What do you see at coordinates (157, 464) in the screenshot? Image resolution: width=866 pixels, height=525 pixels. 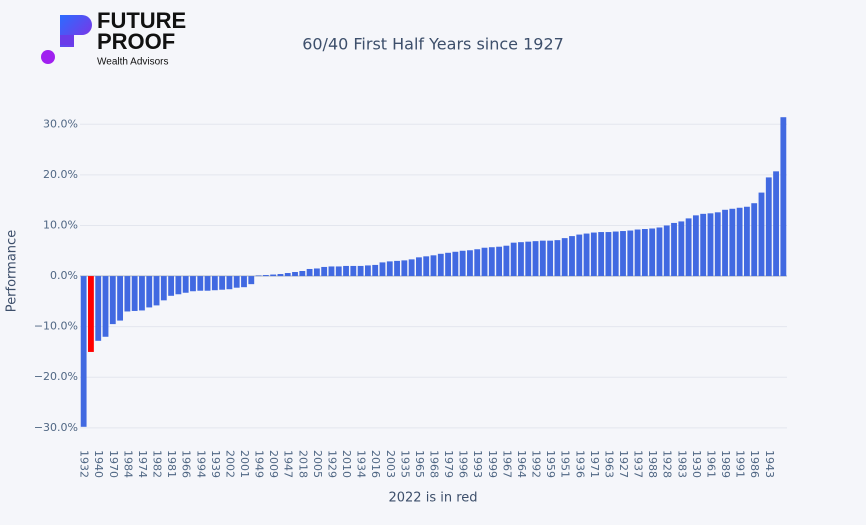 I see `x-tick-label: 1982` at bounding box center [157, 464].